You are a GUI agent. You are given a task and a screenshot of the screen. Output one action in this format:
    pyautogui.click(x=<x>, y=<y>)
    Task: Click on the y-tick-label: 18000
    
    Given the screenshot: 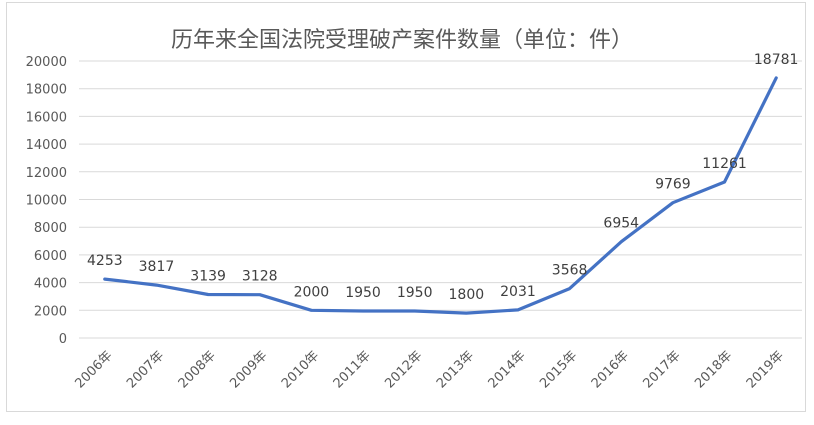 What is the action you would take?
    pyautogui.click(x=46, y=90)
    